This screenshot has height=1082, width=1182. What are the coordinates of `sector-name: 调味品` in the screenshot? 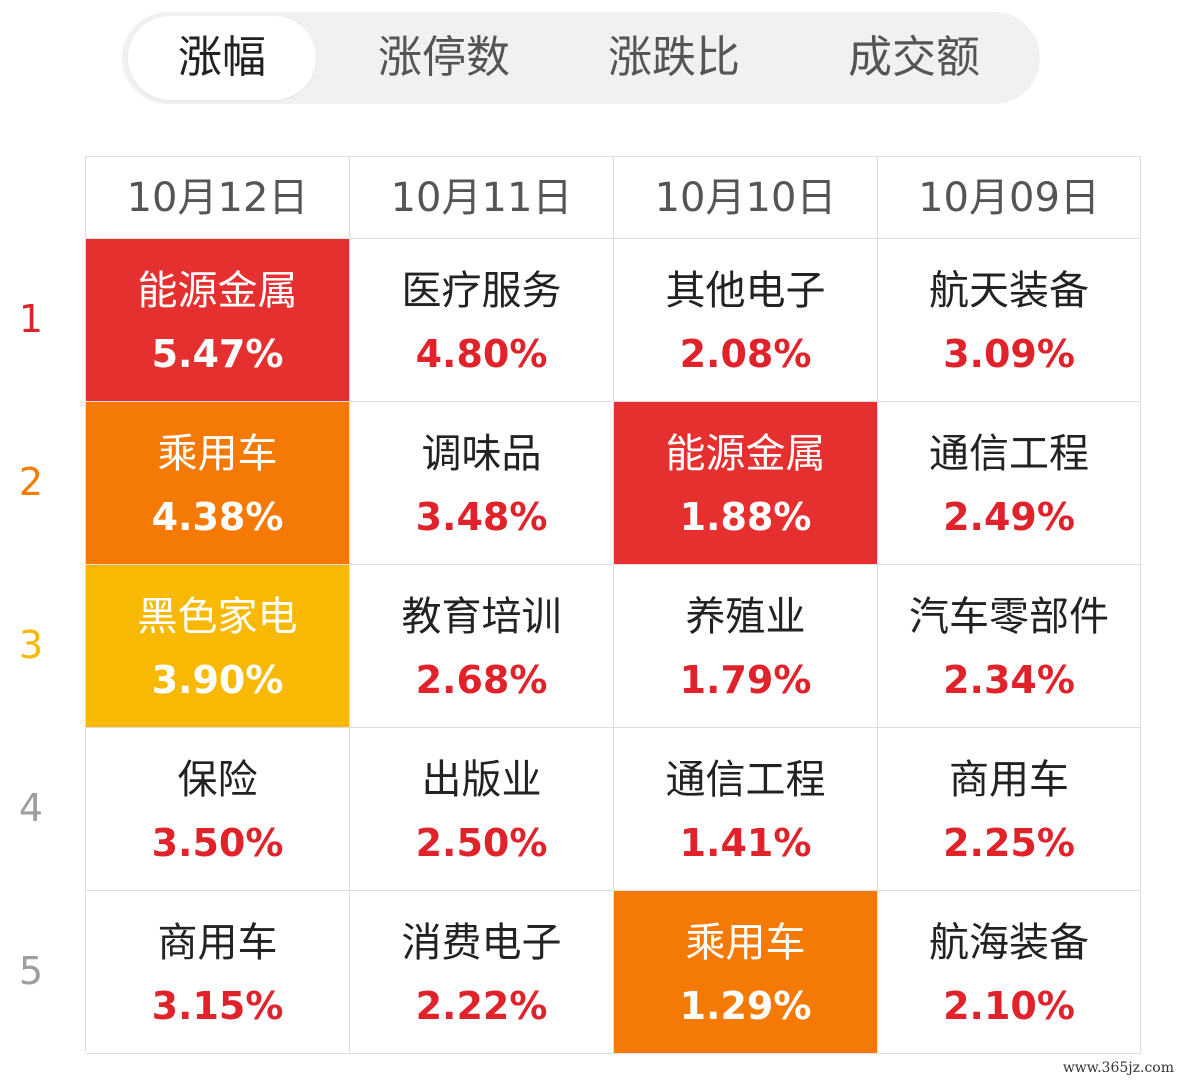 It's located at (481, 454).